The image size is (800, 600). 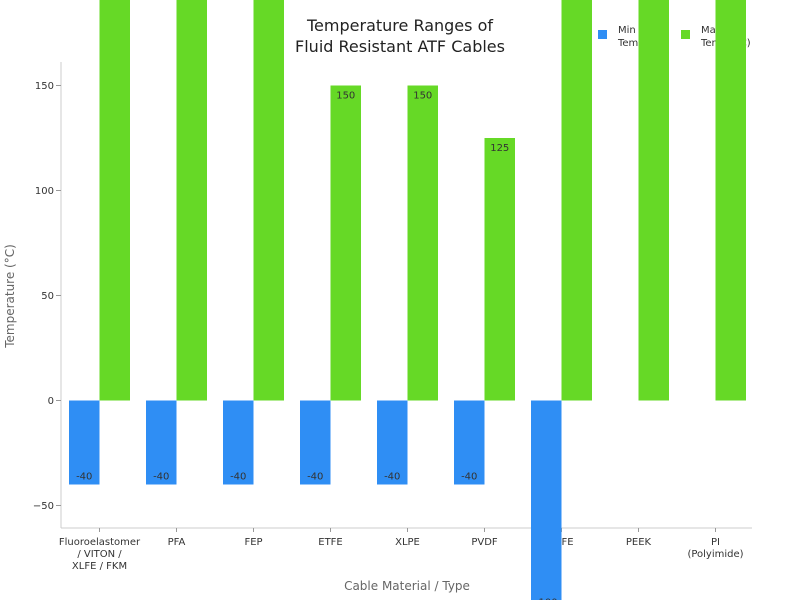 What do you see at coordinates (177, 542) in the screenshot?
I see `x-tick-label: PFA` at bounding box center [177, 542].